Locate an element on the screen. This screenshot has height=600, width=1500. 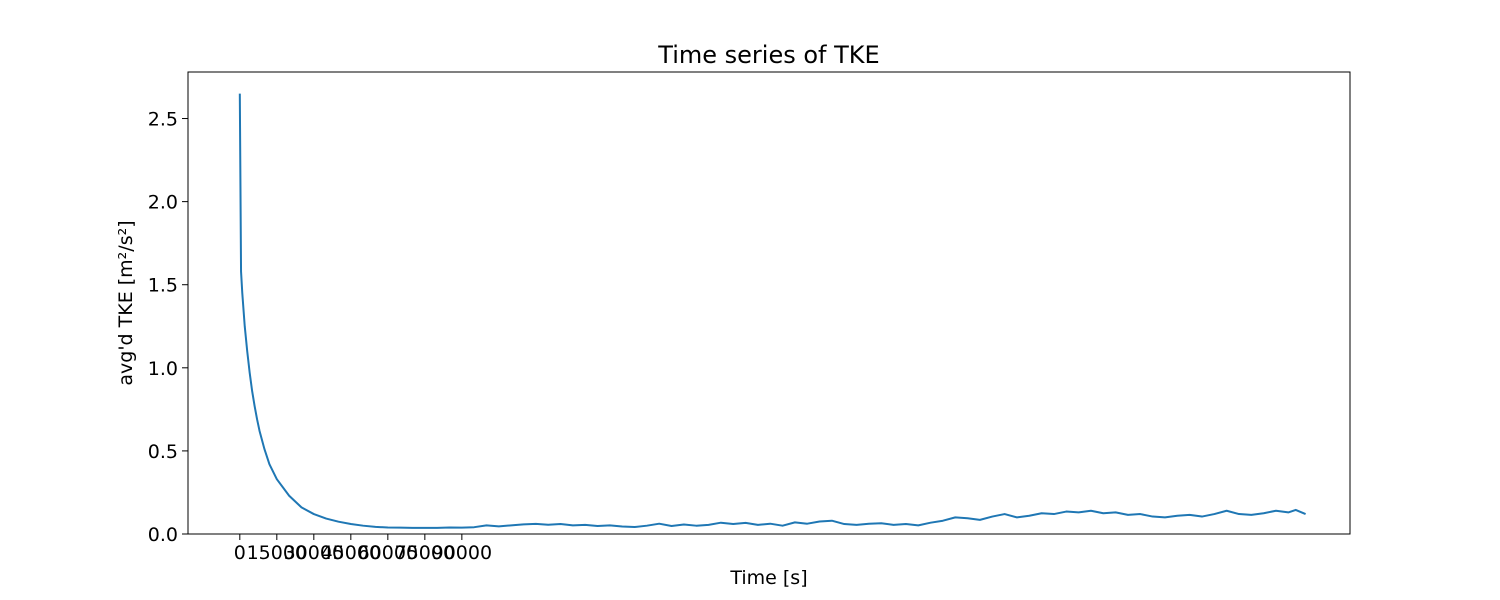
y-tick-label: 0.0 is located at coordinates (163, 535).